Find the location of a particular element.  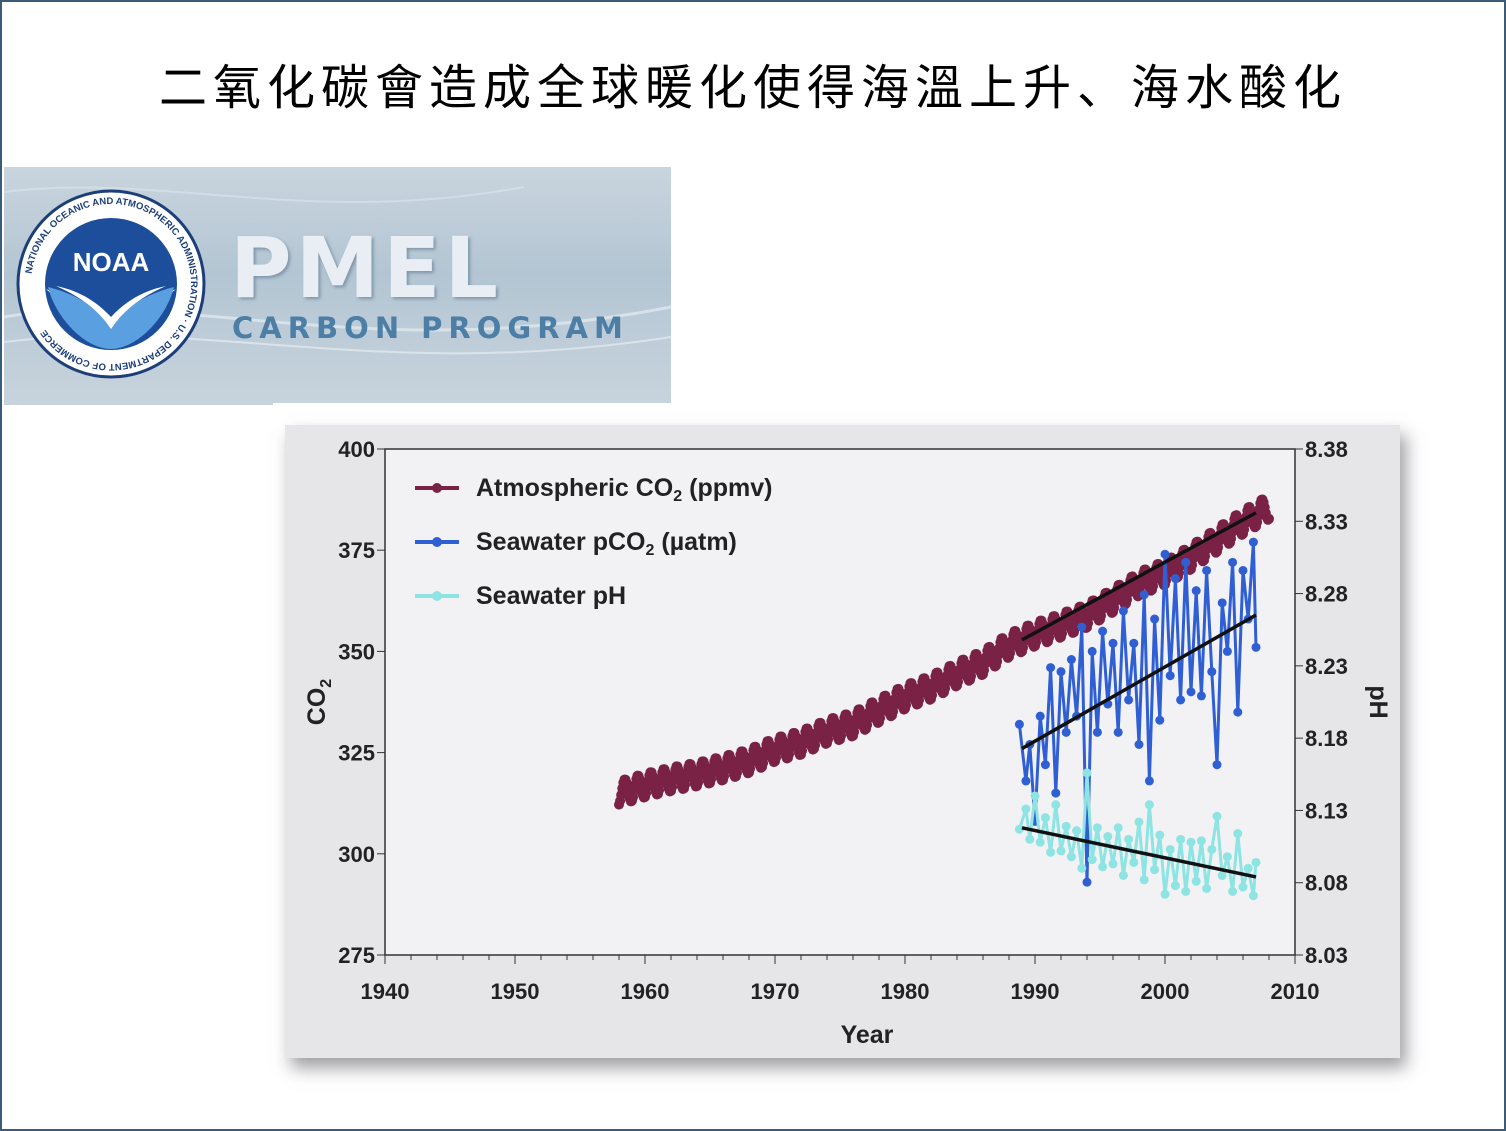

y2-tick-label: 8.28 is located at coordinates (1326, 594).